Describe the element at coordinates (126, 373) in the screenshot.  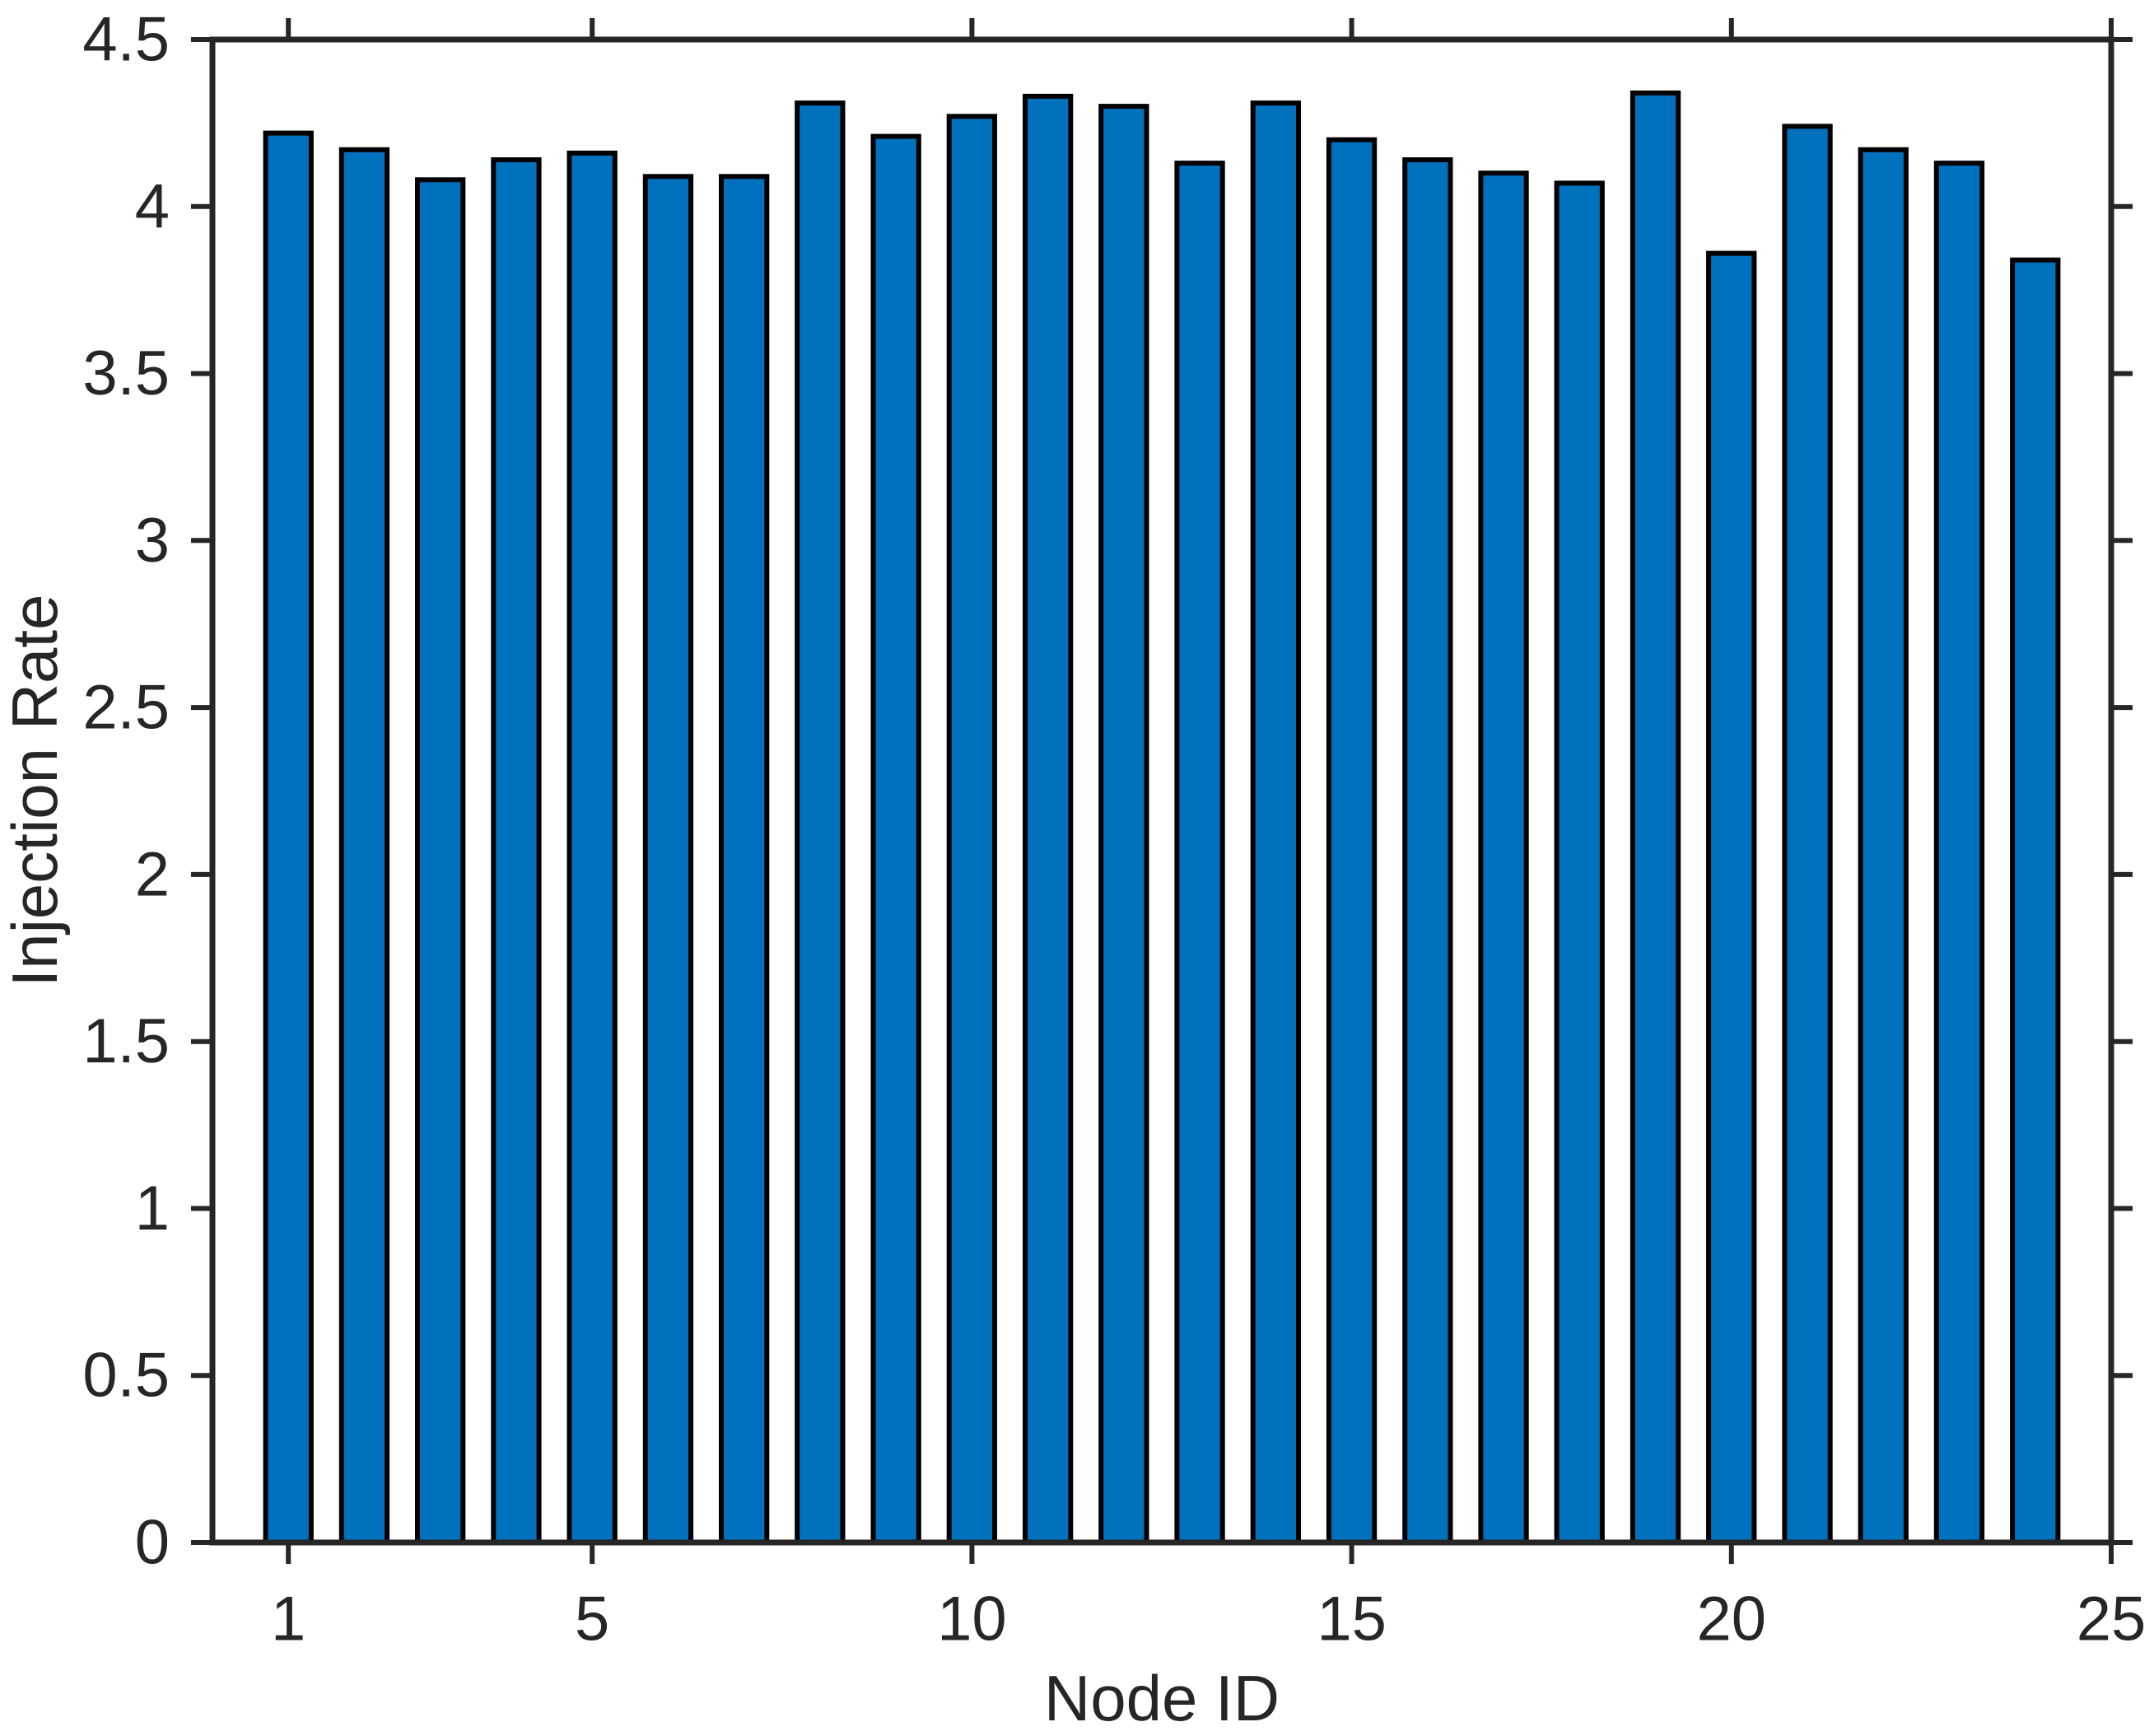
I see `y-tick-label: 3.5` at that location.